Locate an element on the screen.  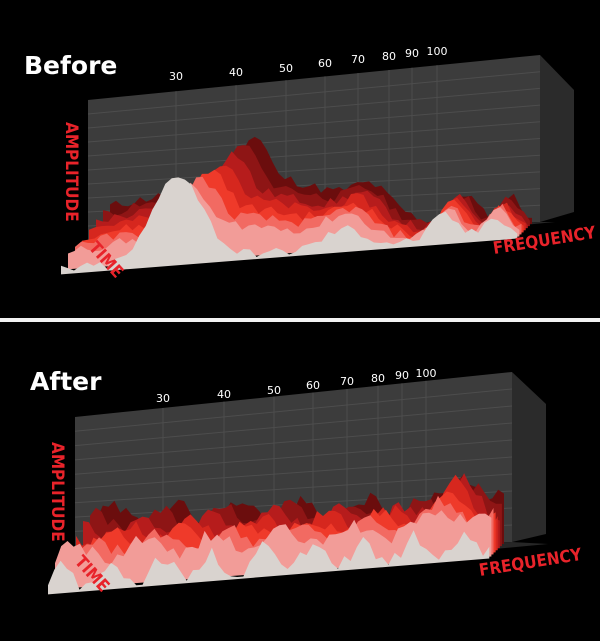
chart-title: After is located at coordinates (66, 381).